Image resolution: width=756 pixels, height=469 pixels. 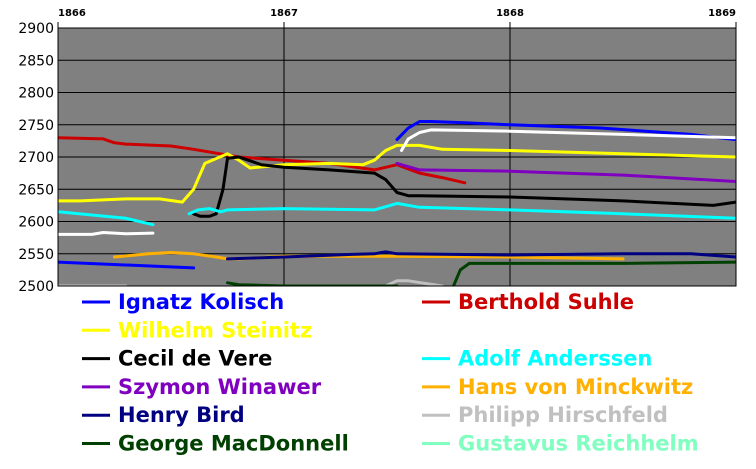 I want to click on legend-label-henry-bird: Henry Bird, so click(x=181, y=415).